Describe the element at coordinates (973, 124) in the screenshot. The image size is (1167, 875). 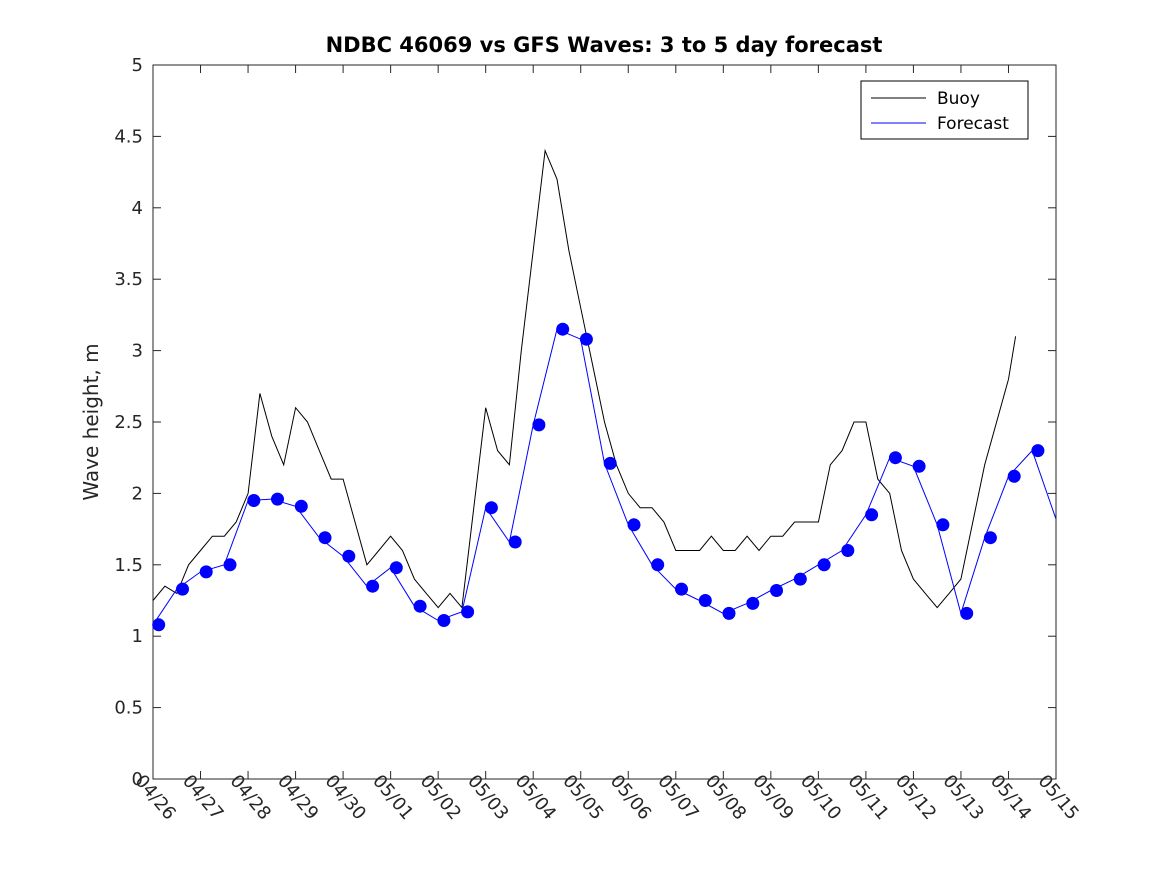
I see `legend-forecast-label: Forecast` at that location.